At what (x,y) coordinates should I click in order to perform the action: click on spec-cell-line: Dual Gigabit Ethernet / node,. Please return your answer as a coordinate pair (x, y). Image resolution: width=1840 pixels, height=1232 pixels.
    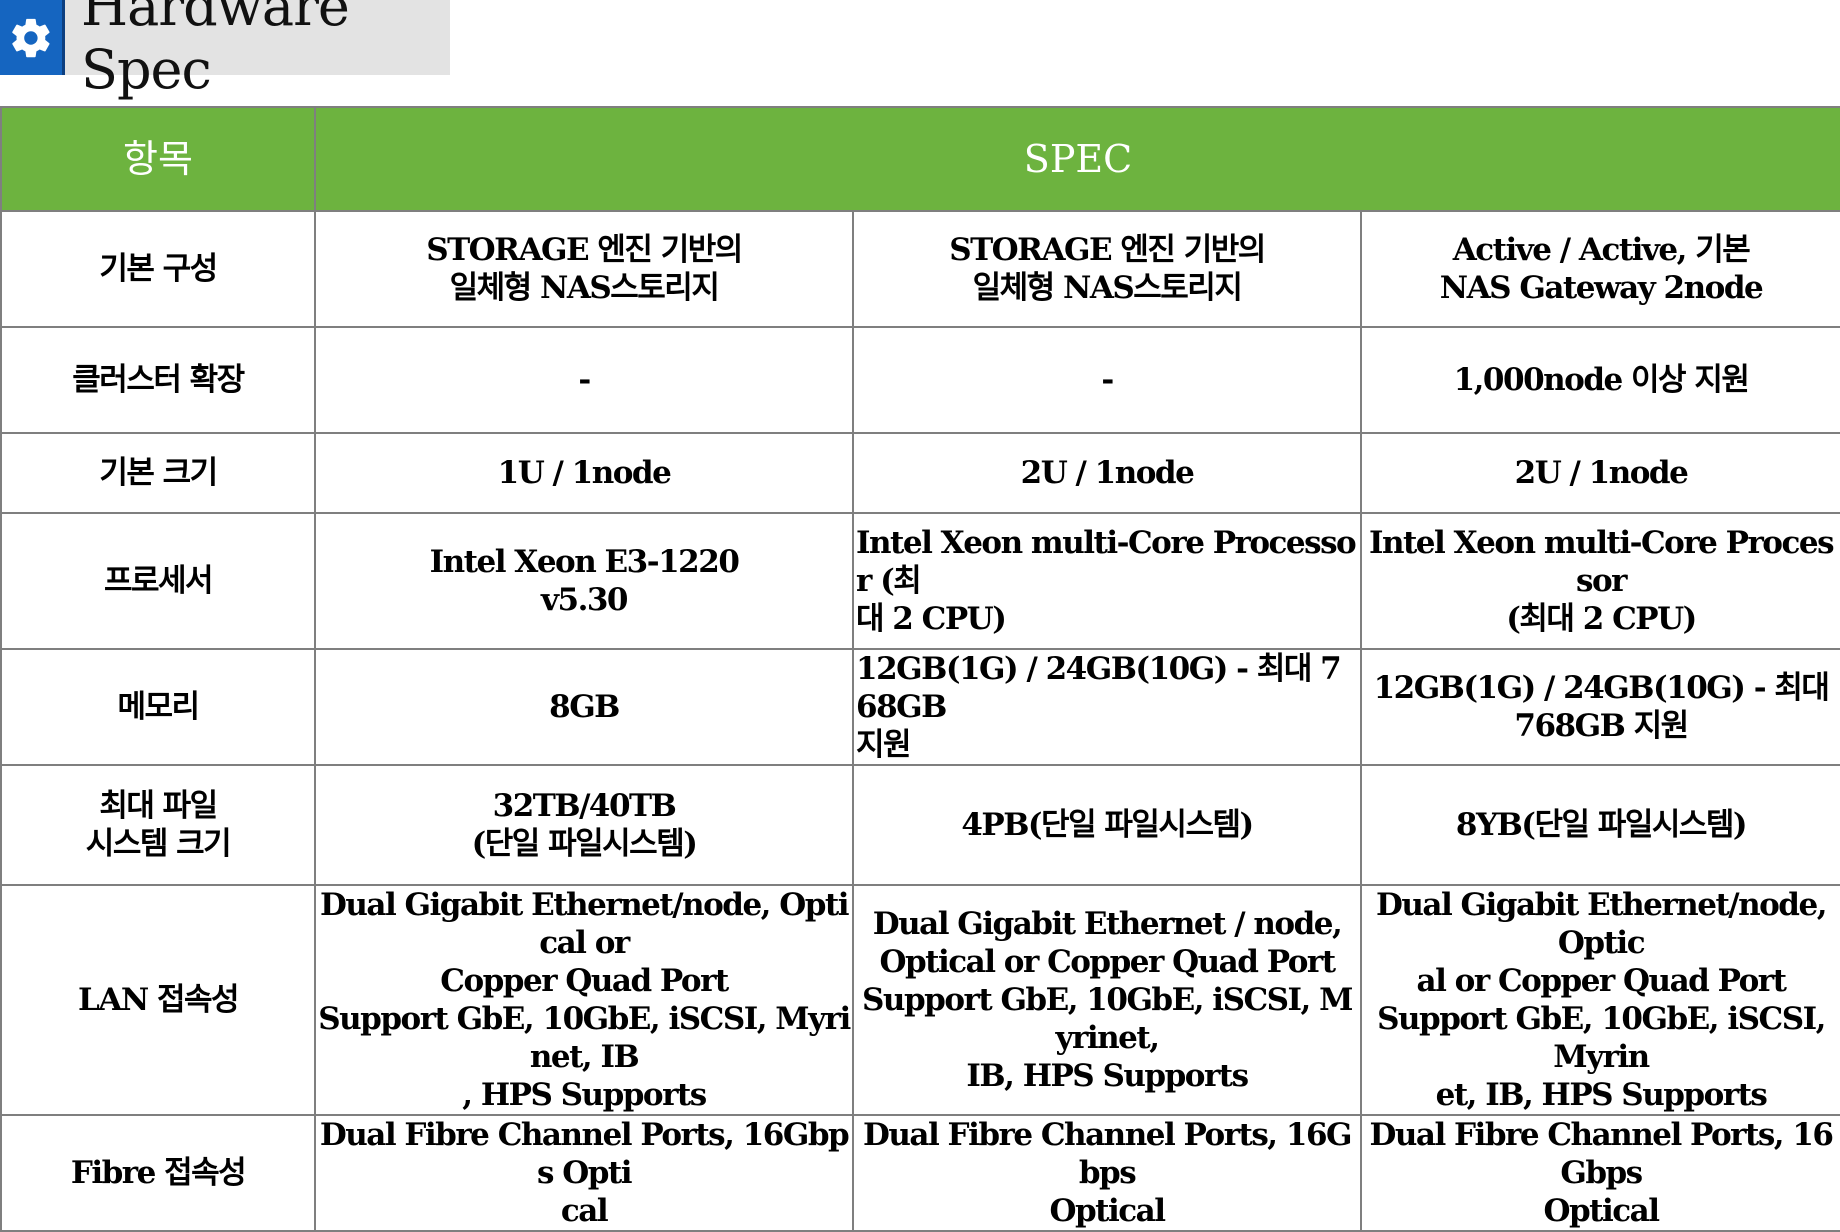
    Looking at the image, I should click on (1107, 924).